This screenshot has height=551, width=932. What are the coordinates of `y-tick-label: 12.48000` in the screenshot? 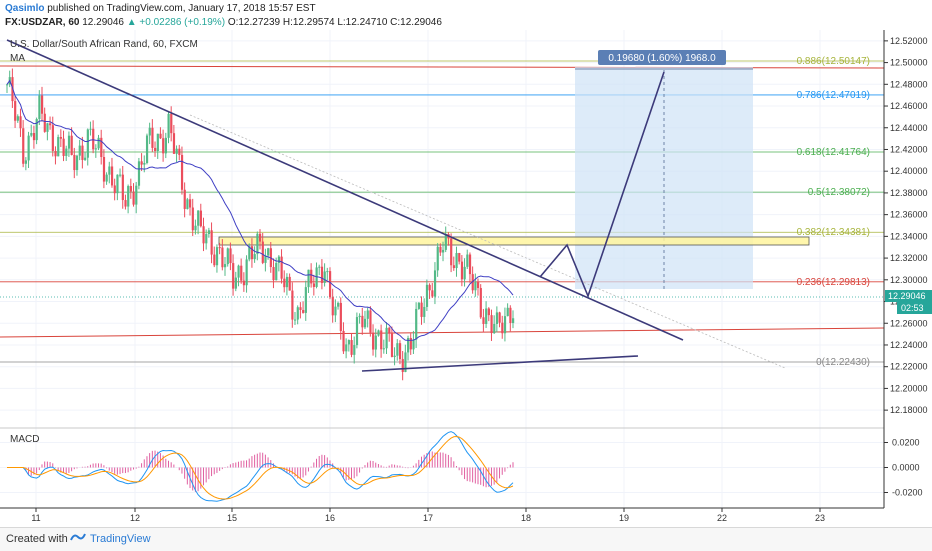 It's located at (909, 84).